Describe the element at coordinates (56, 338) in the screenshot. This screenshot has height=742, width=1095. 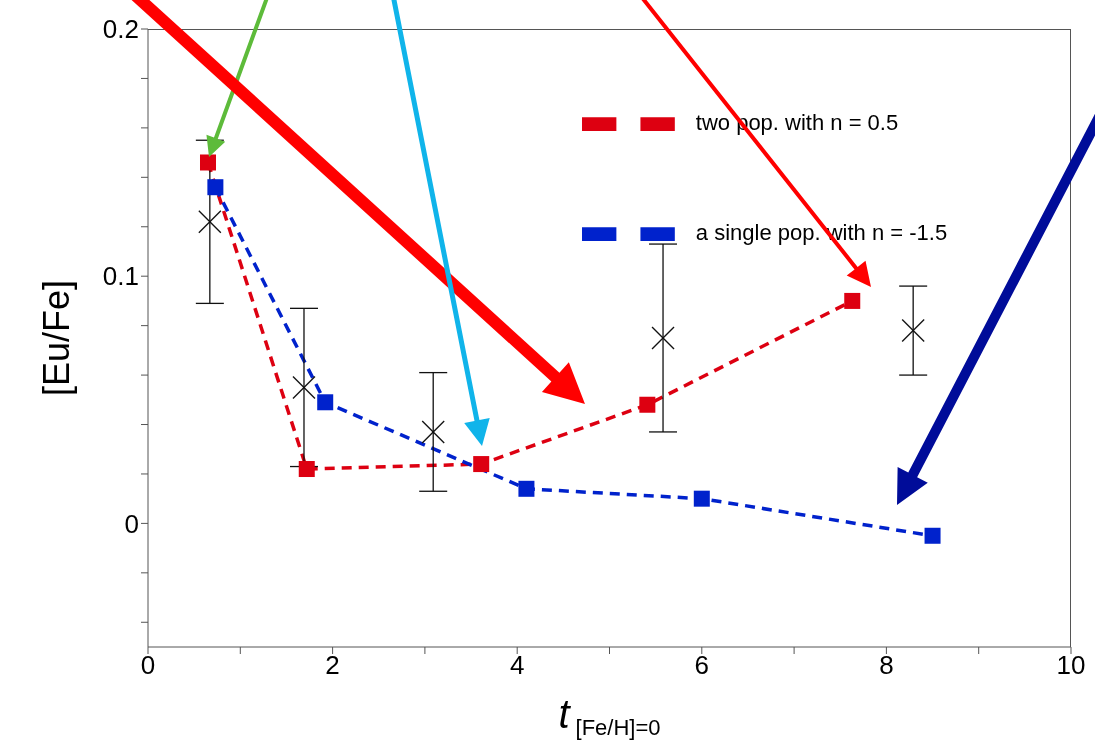
I see `y-axis-title: [Eu/Fe]` at that location.